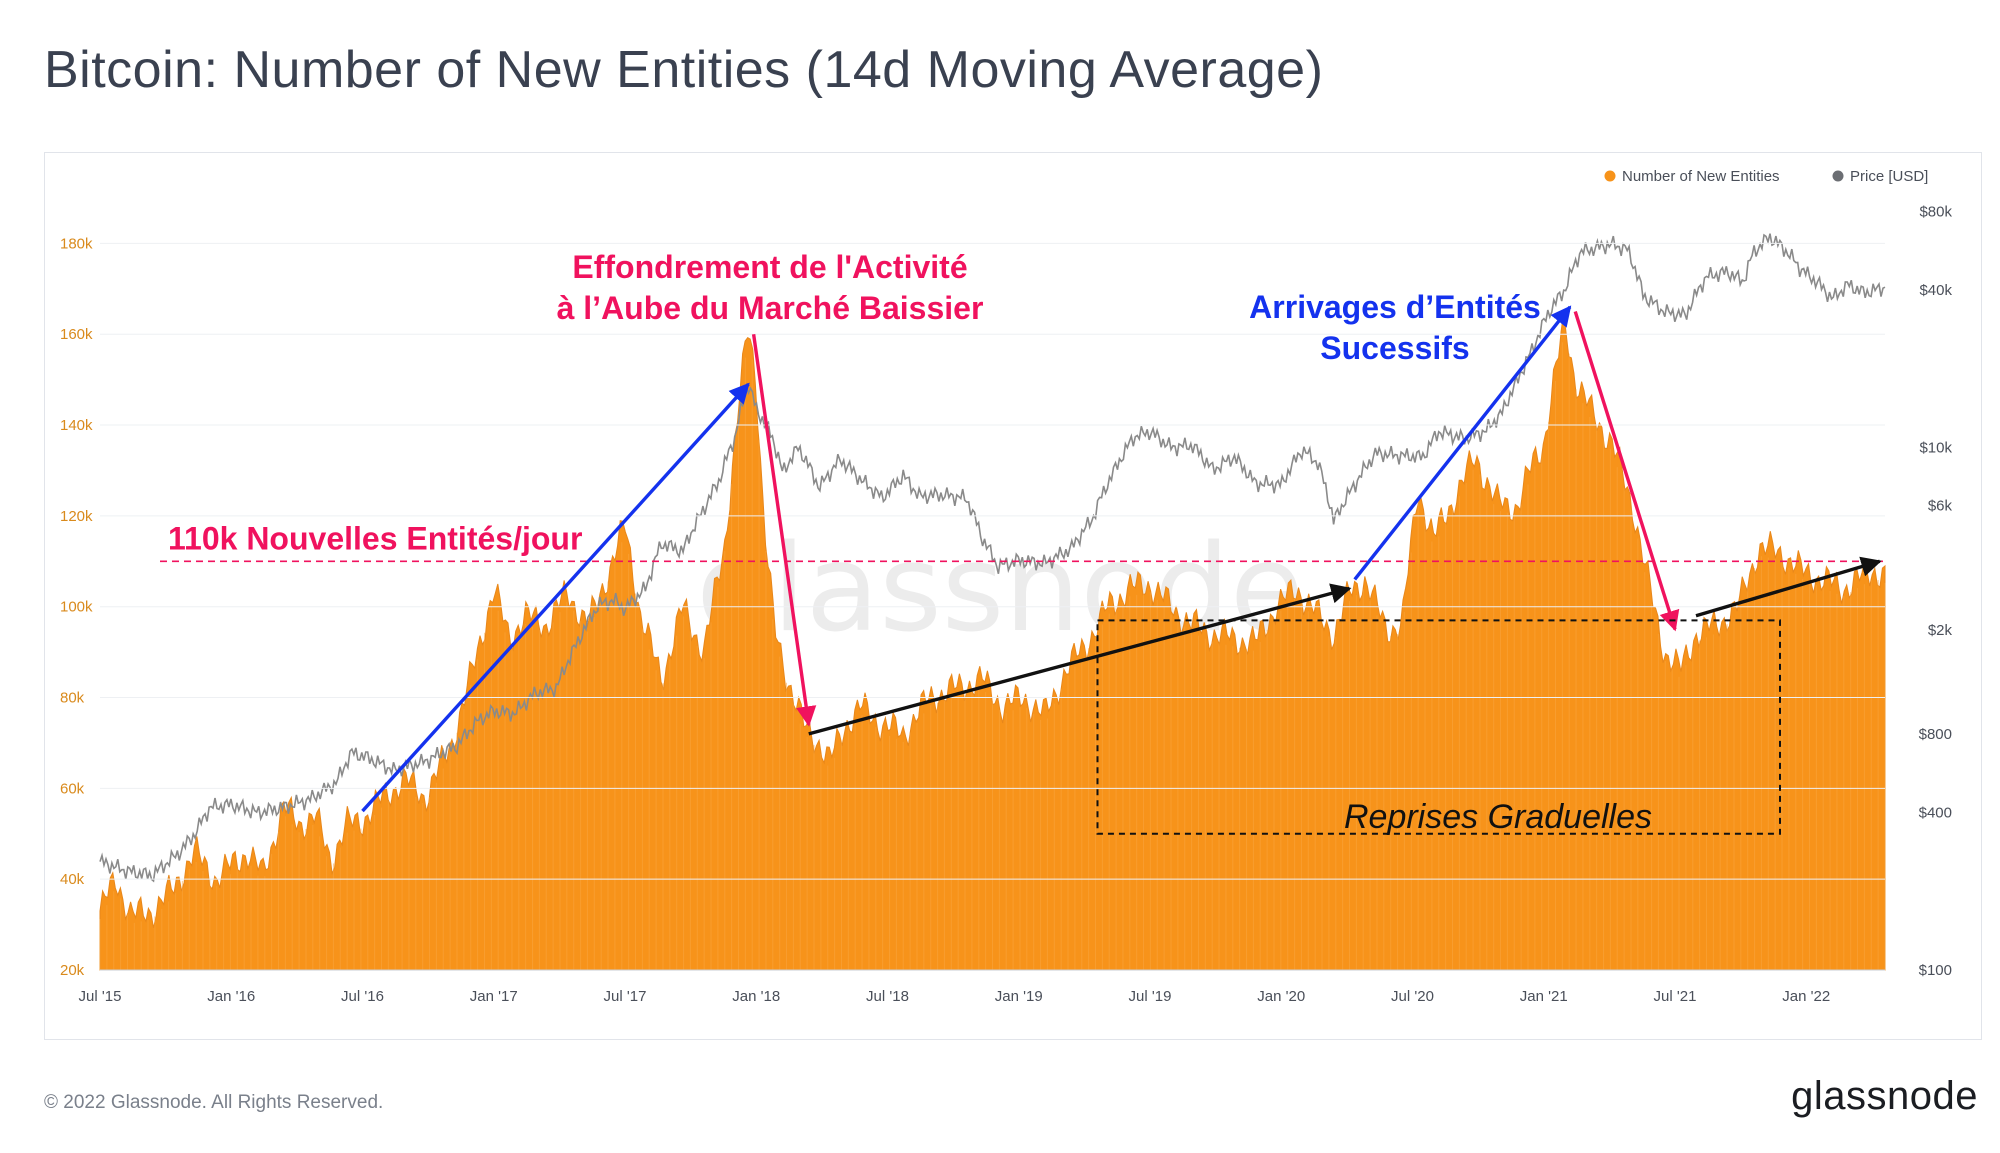 The height and width of the screenshot is (1153, 2000). What do you see at coordinates (1806, 996) in the screenshot?
I see `x-tick-label: Jan '22` at bounding box center [1806, 996].